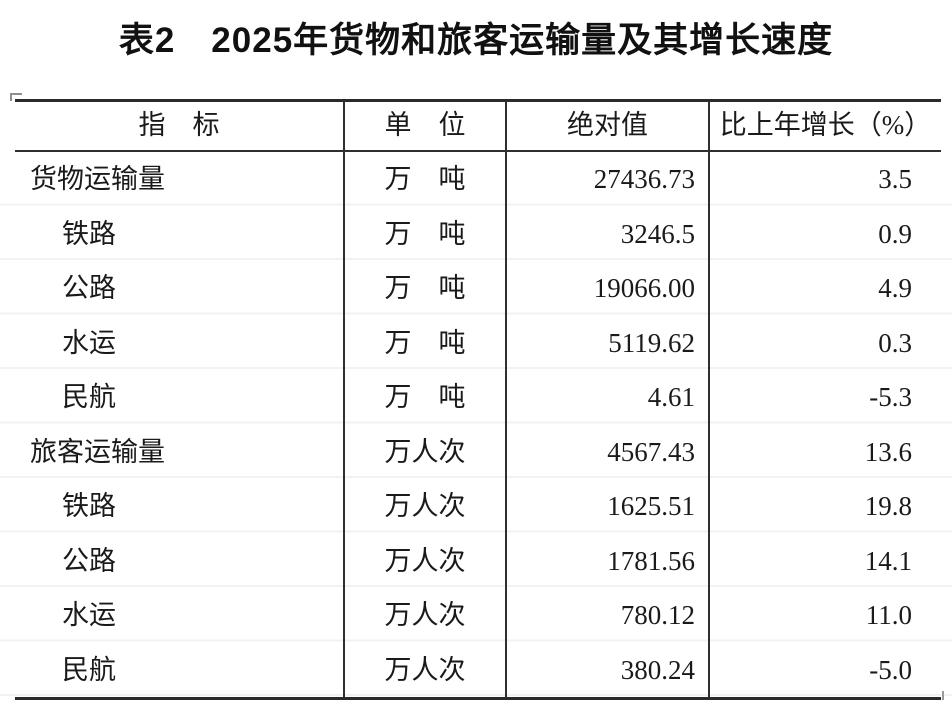 The width and height of the screenshot is (952, 725). Describe the element at coordinates (890, 397) in the screenshot. I see `growth-cell: -5.3` at that location.